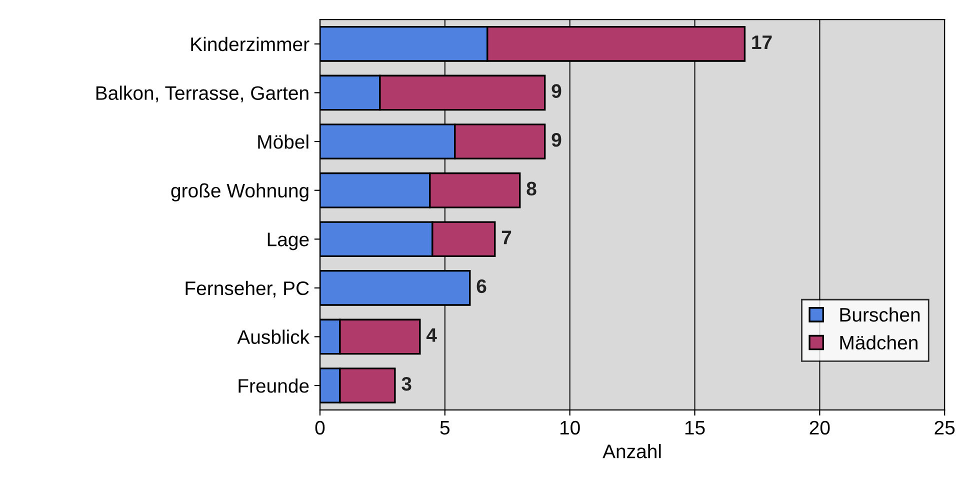 This screenshot has height=488, width=958. I want to click on x-tick-label: 25, so click(944, 427).